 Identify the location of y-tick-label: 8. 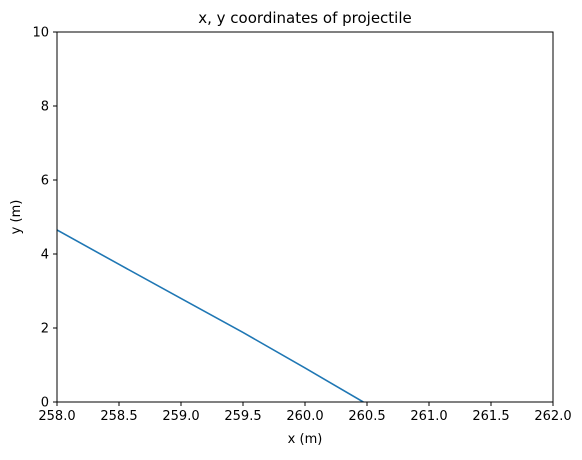
(45, 107).